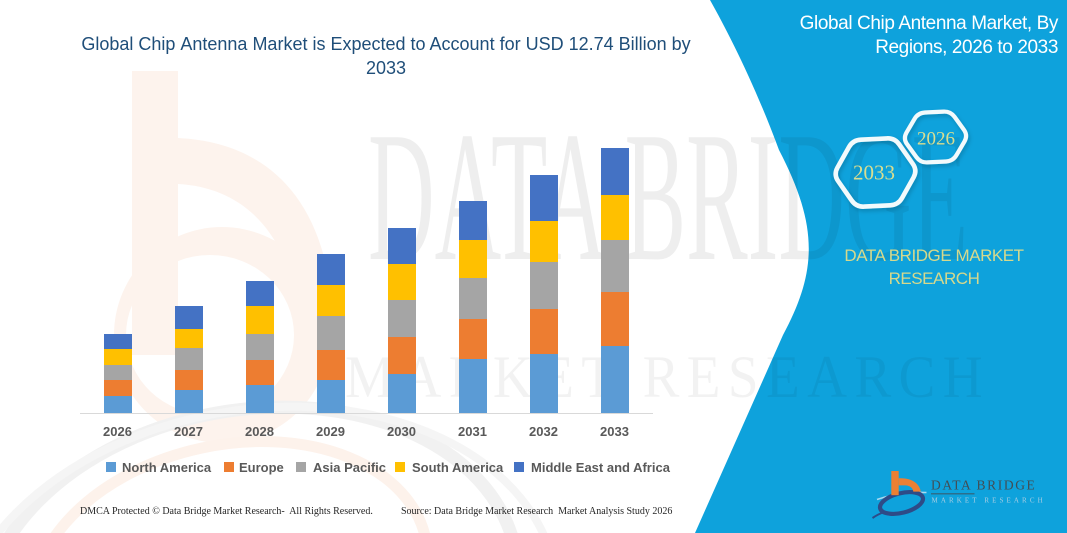 This screenshot has height=533, width=1067. I want to click on svg-text: 2026, so click(936, 139).